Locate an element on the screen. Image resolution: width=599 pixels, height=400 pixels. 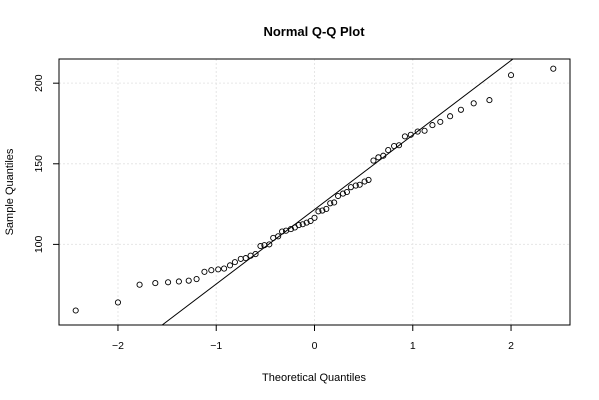
y-tick-label: 100 is located at coordinates (39, 244).